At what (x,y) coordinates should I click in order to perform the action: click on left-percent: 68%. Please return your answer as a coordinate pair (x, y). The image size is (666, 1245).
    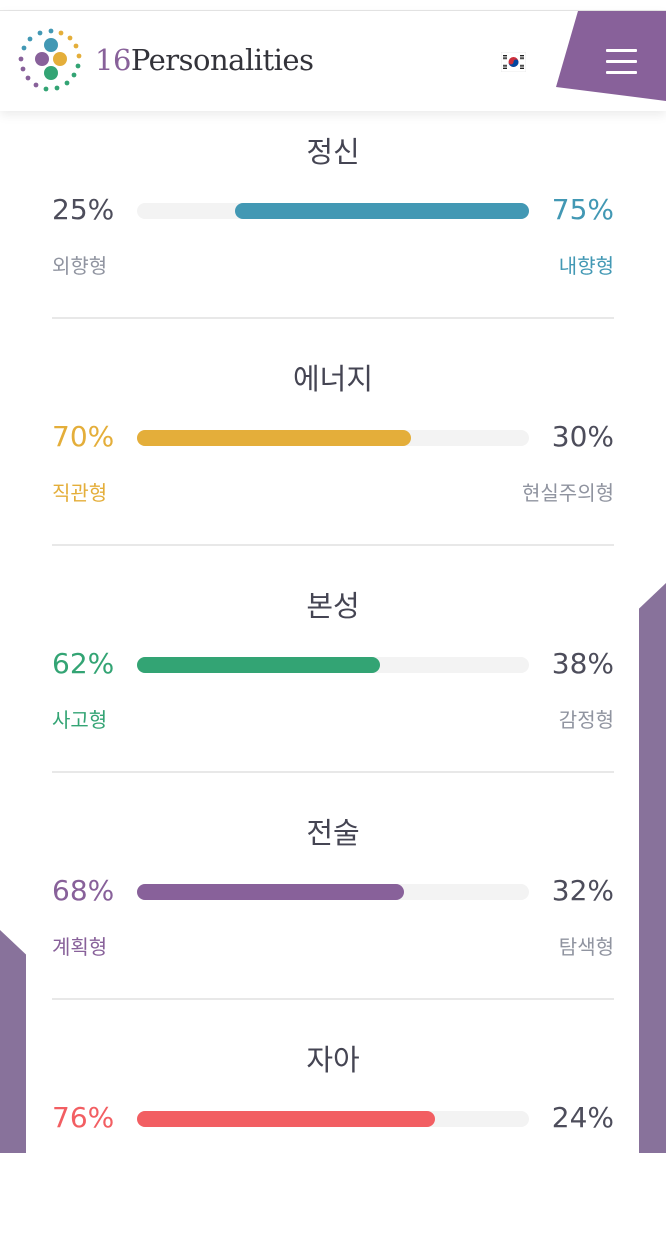
    Looking at the image, I should click on (83, 890).